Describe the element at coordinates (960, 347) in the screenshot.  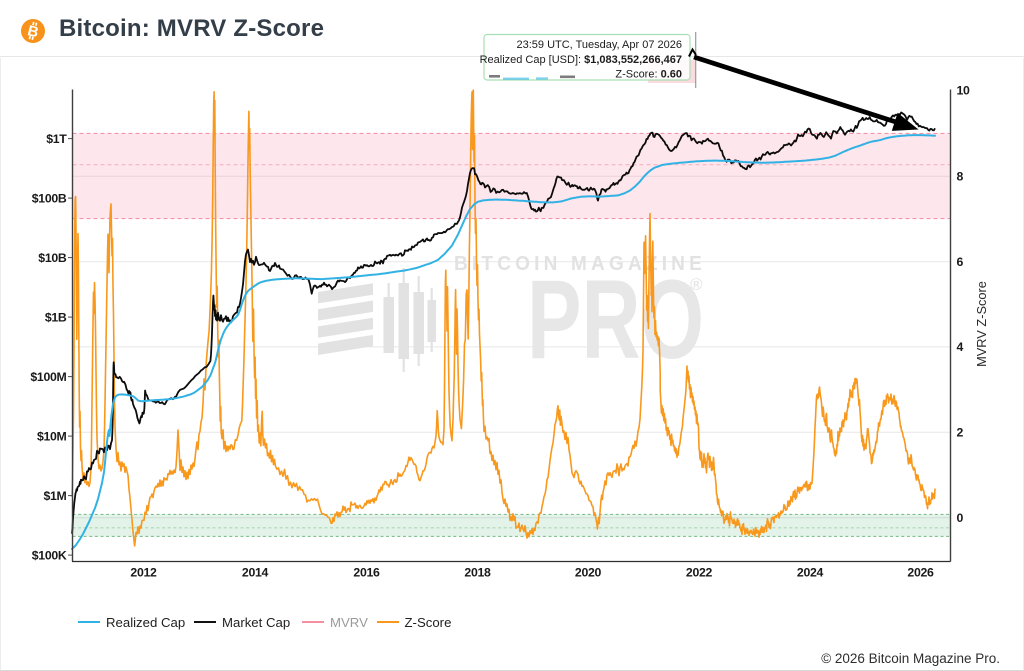
I see `svg-text: 4` at that location.